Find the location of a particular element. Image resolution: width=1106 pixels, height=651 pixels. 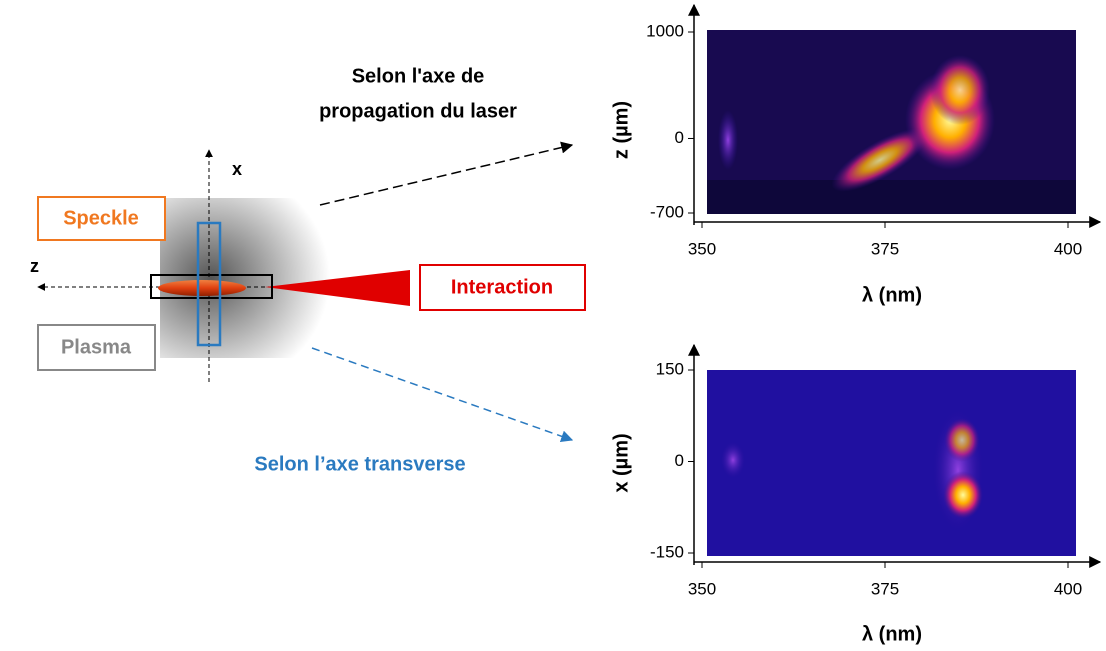

longitudinal-box is located at coordinates (211, 286).